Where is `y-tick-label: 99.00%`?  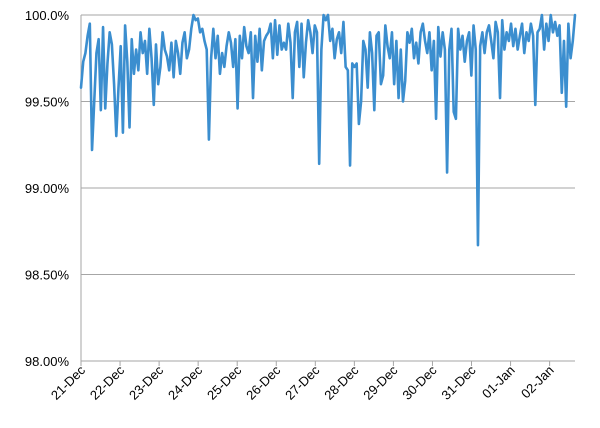
y-tick-label: 99.00% is located at coordinates (47, 188).